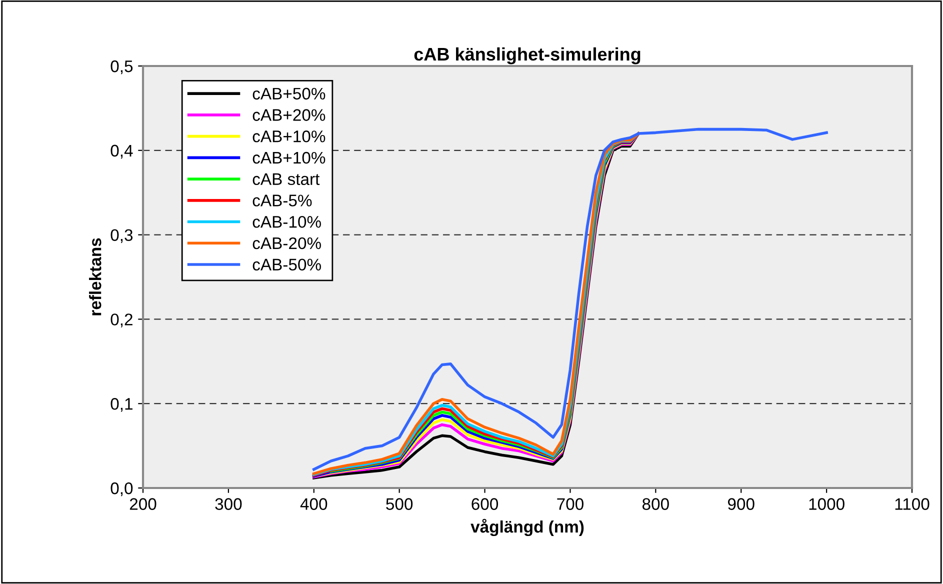  I want to click on x-tick-label: 200, so click(143, 504).